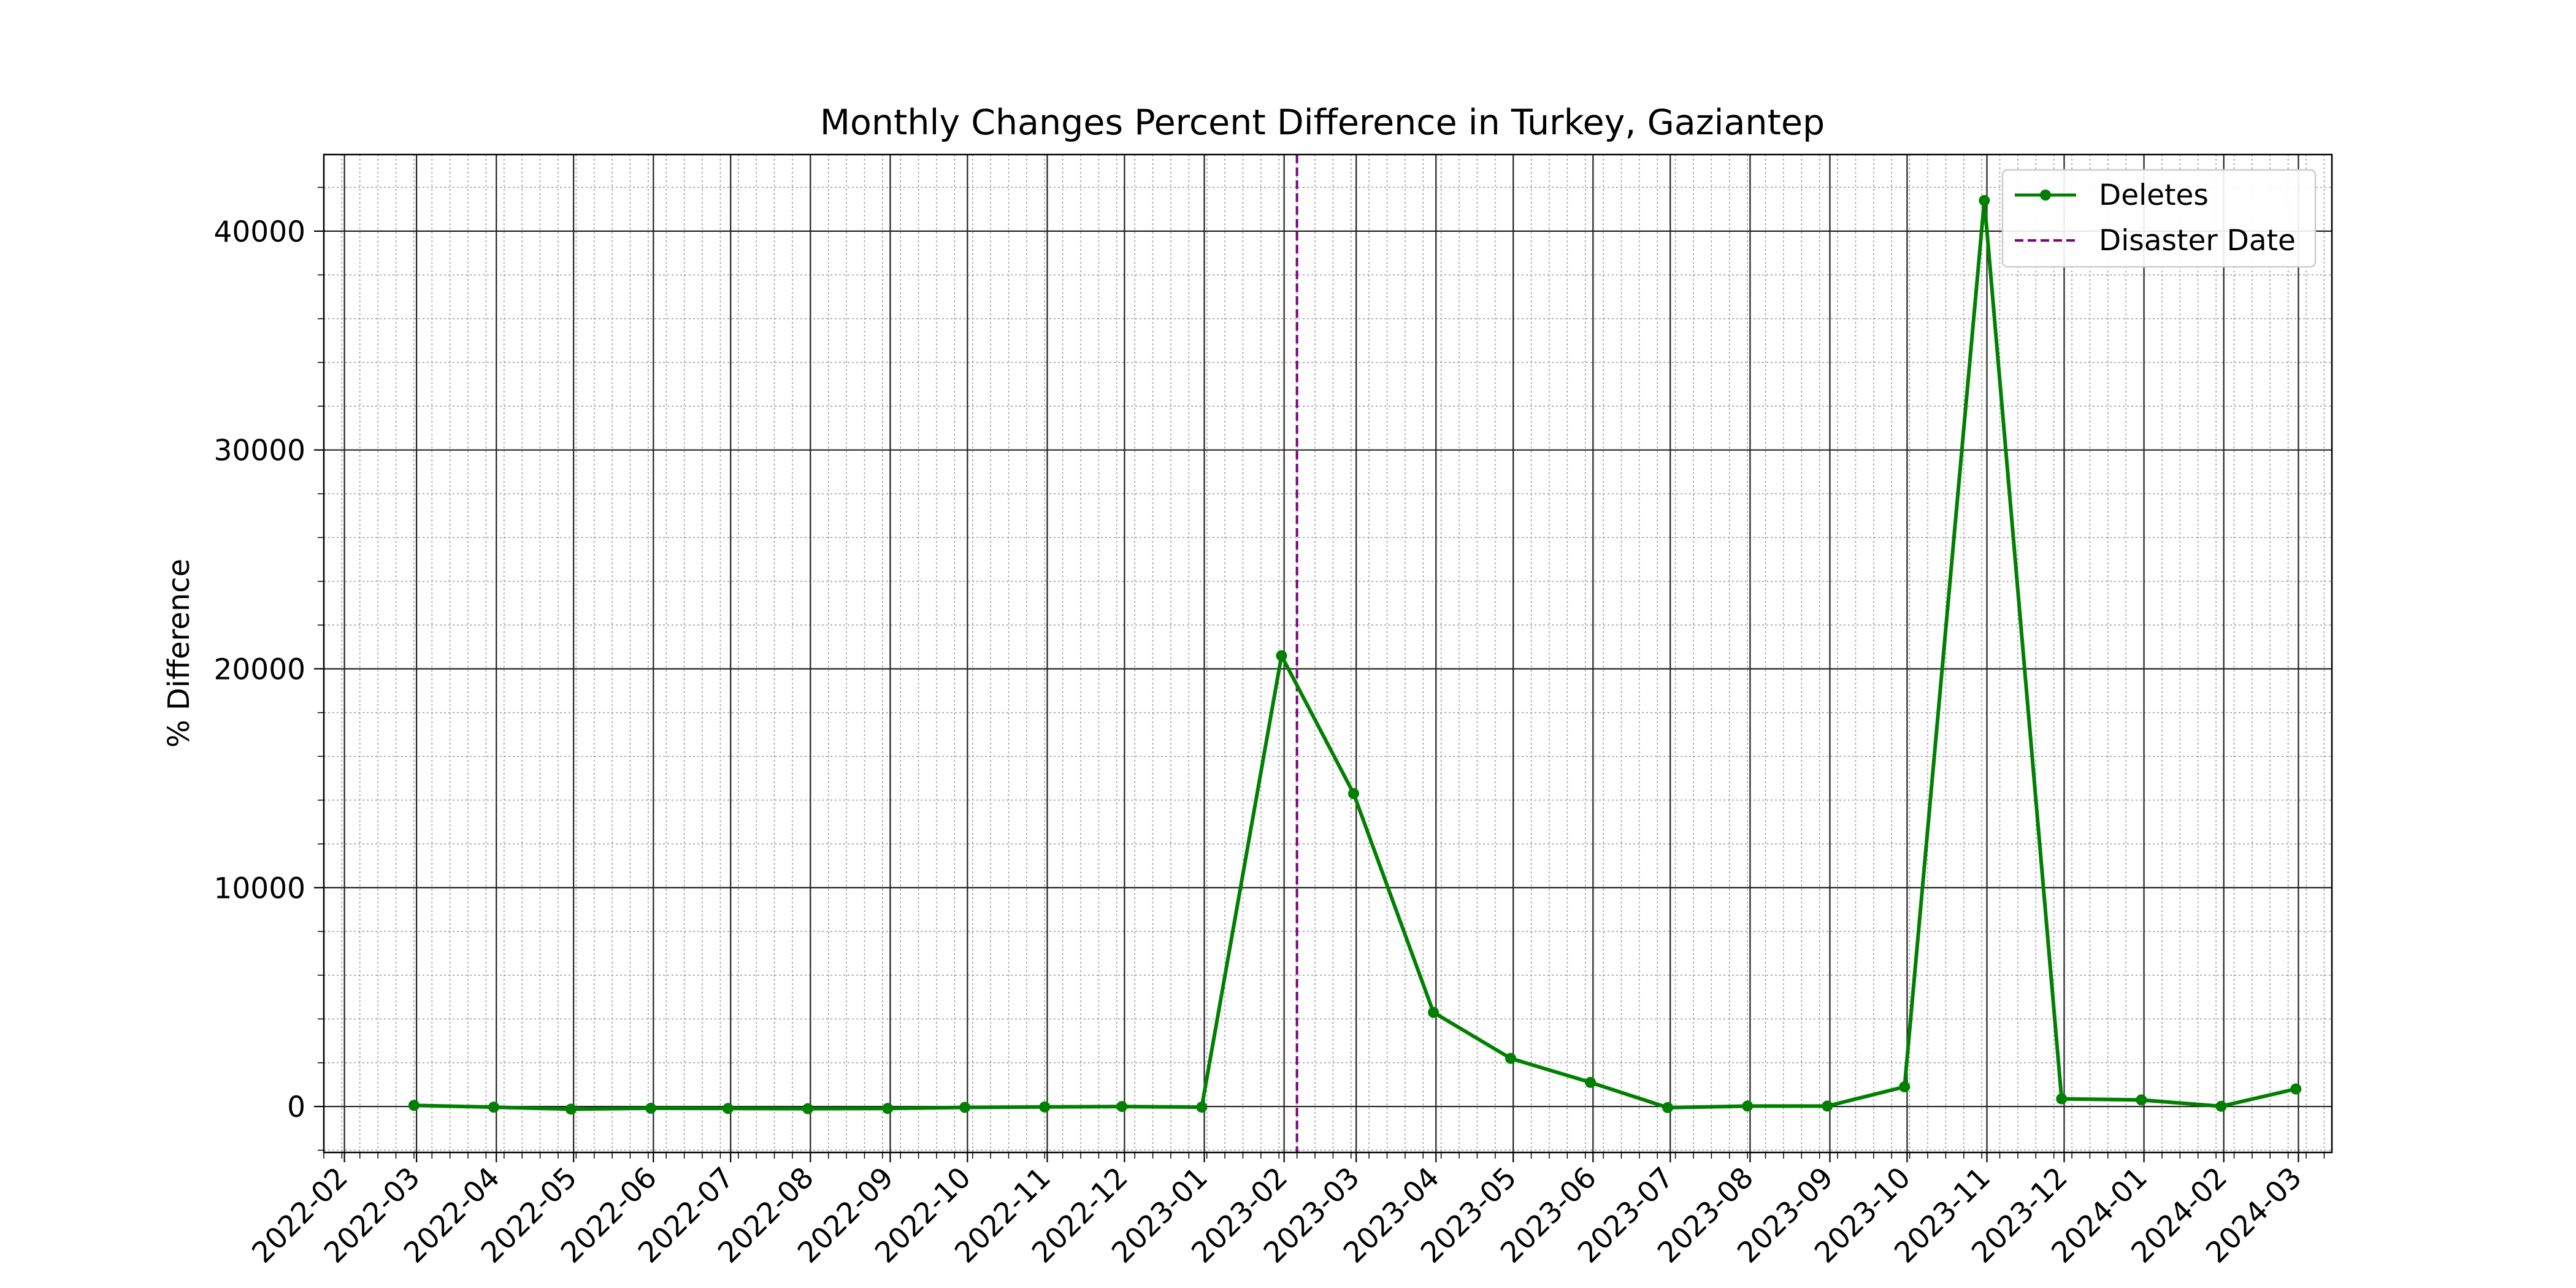 The width and height of the screenshot is (2576, 1288). Describe the element at coordinates (259, 451) in the screenshot. I see `y-tick-label: 30000` at that location.